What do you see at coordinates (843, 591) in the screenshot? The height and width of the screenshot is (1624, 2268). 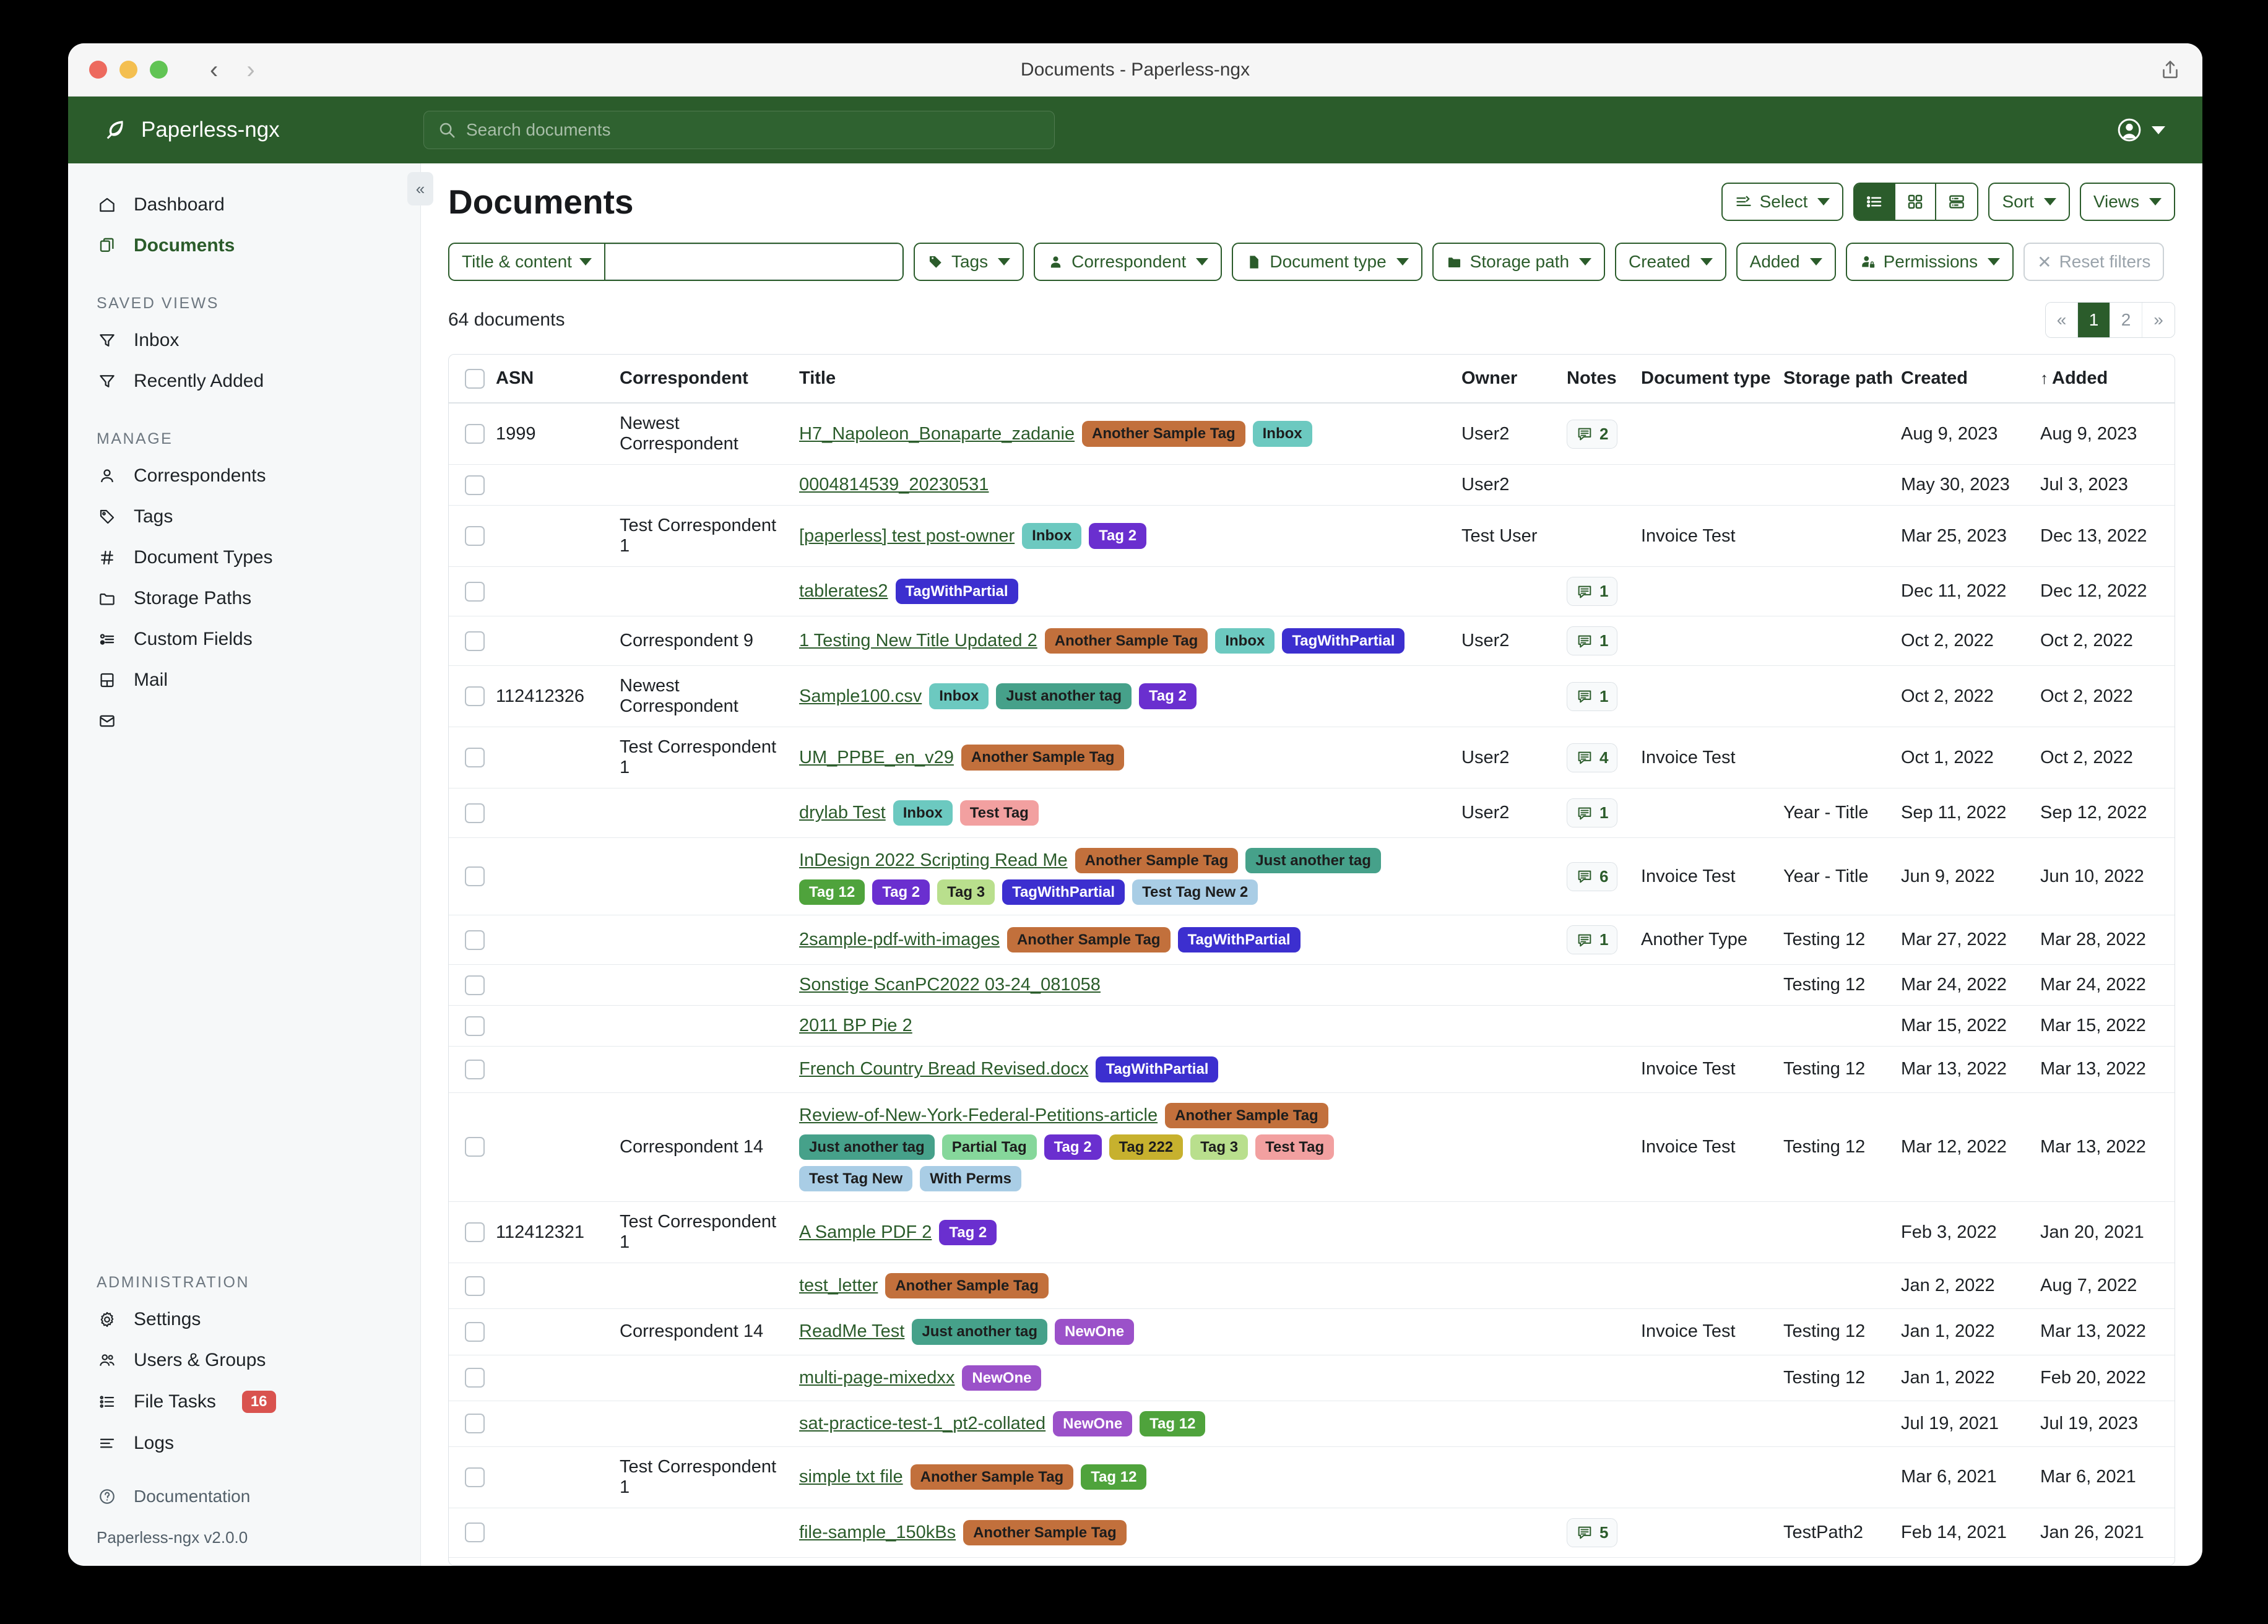 I see `document-title-link: tablerates2` at bounding box center [843, 591].